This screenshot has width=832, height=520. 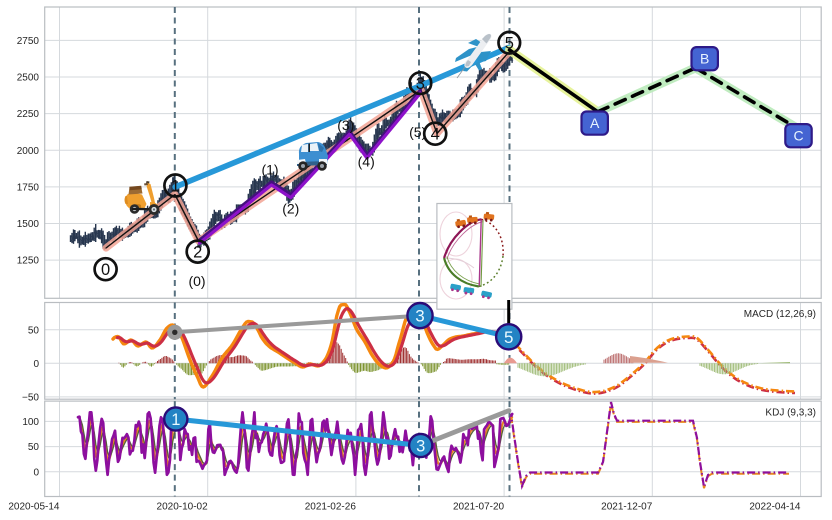 What do you see at coordinates (183, 507) in the screenshot?
I see `svg-text: 2020-10-02` at bounding box center [183, 507].